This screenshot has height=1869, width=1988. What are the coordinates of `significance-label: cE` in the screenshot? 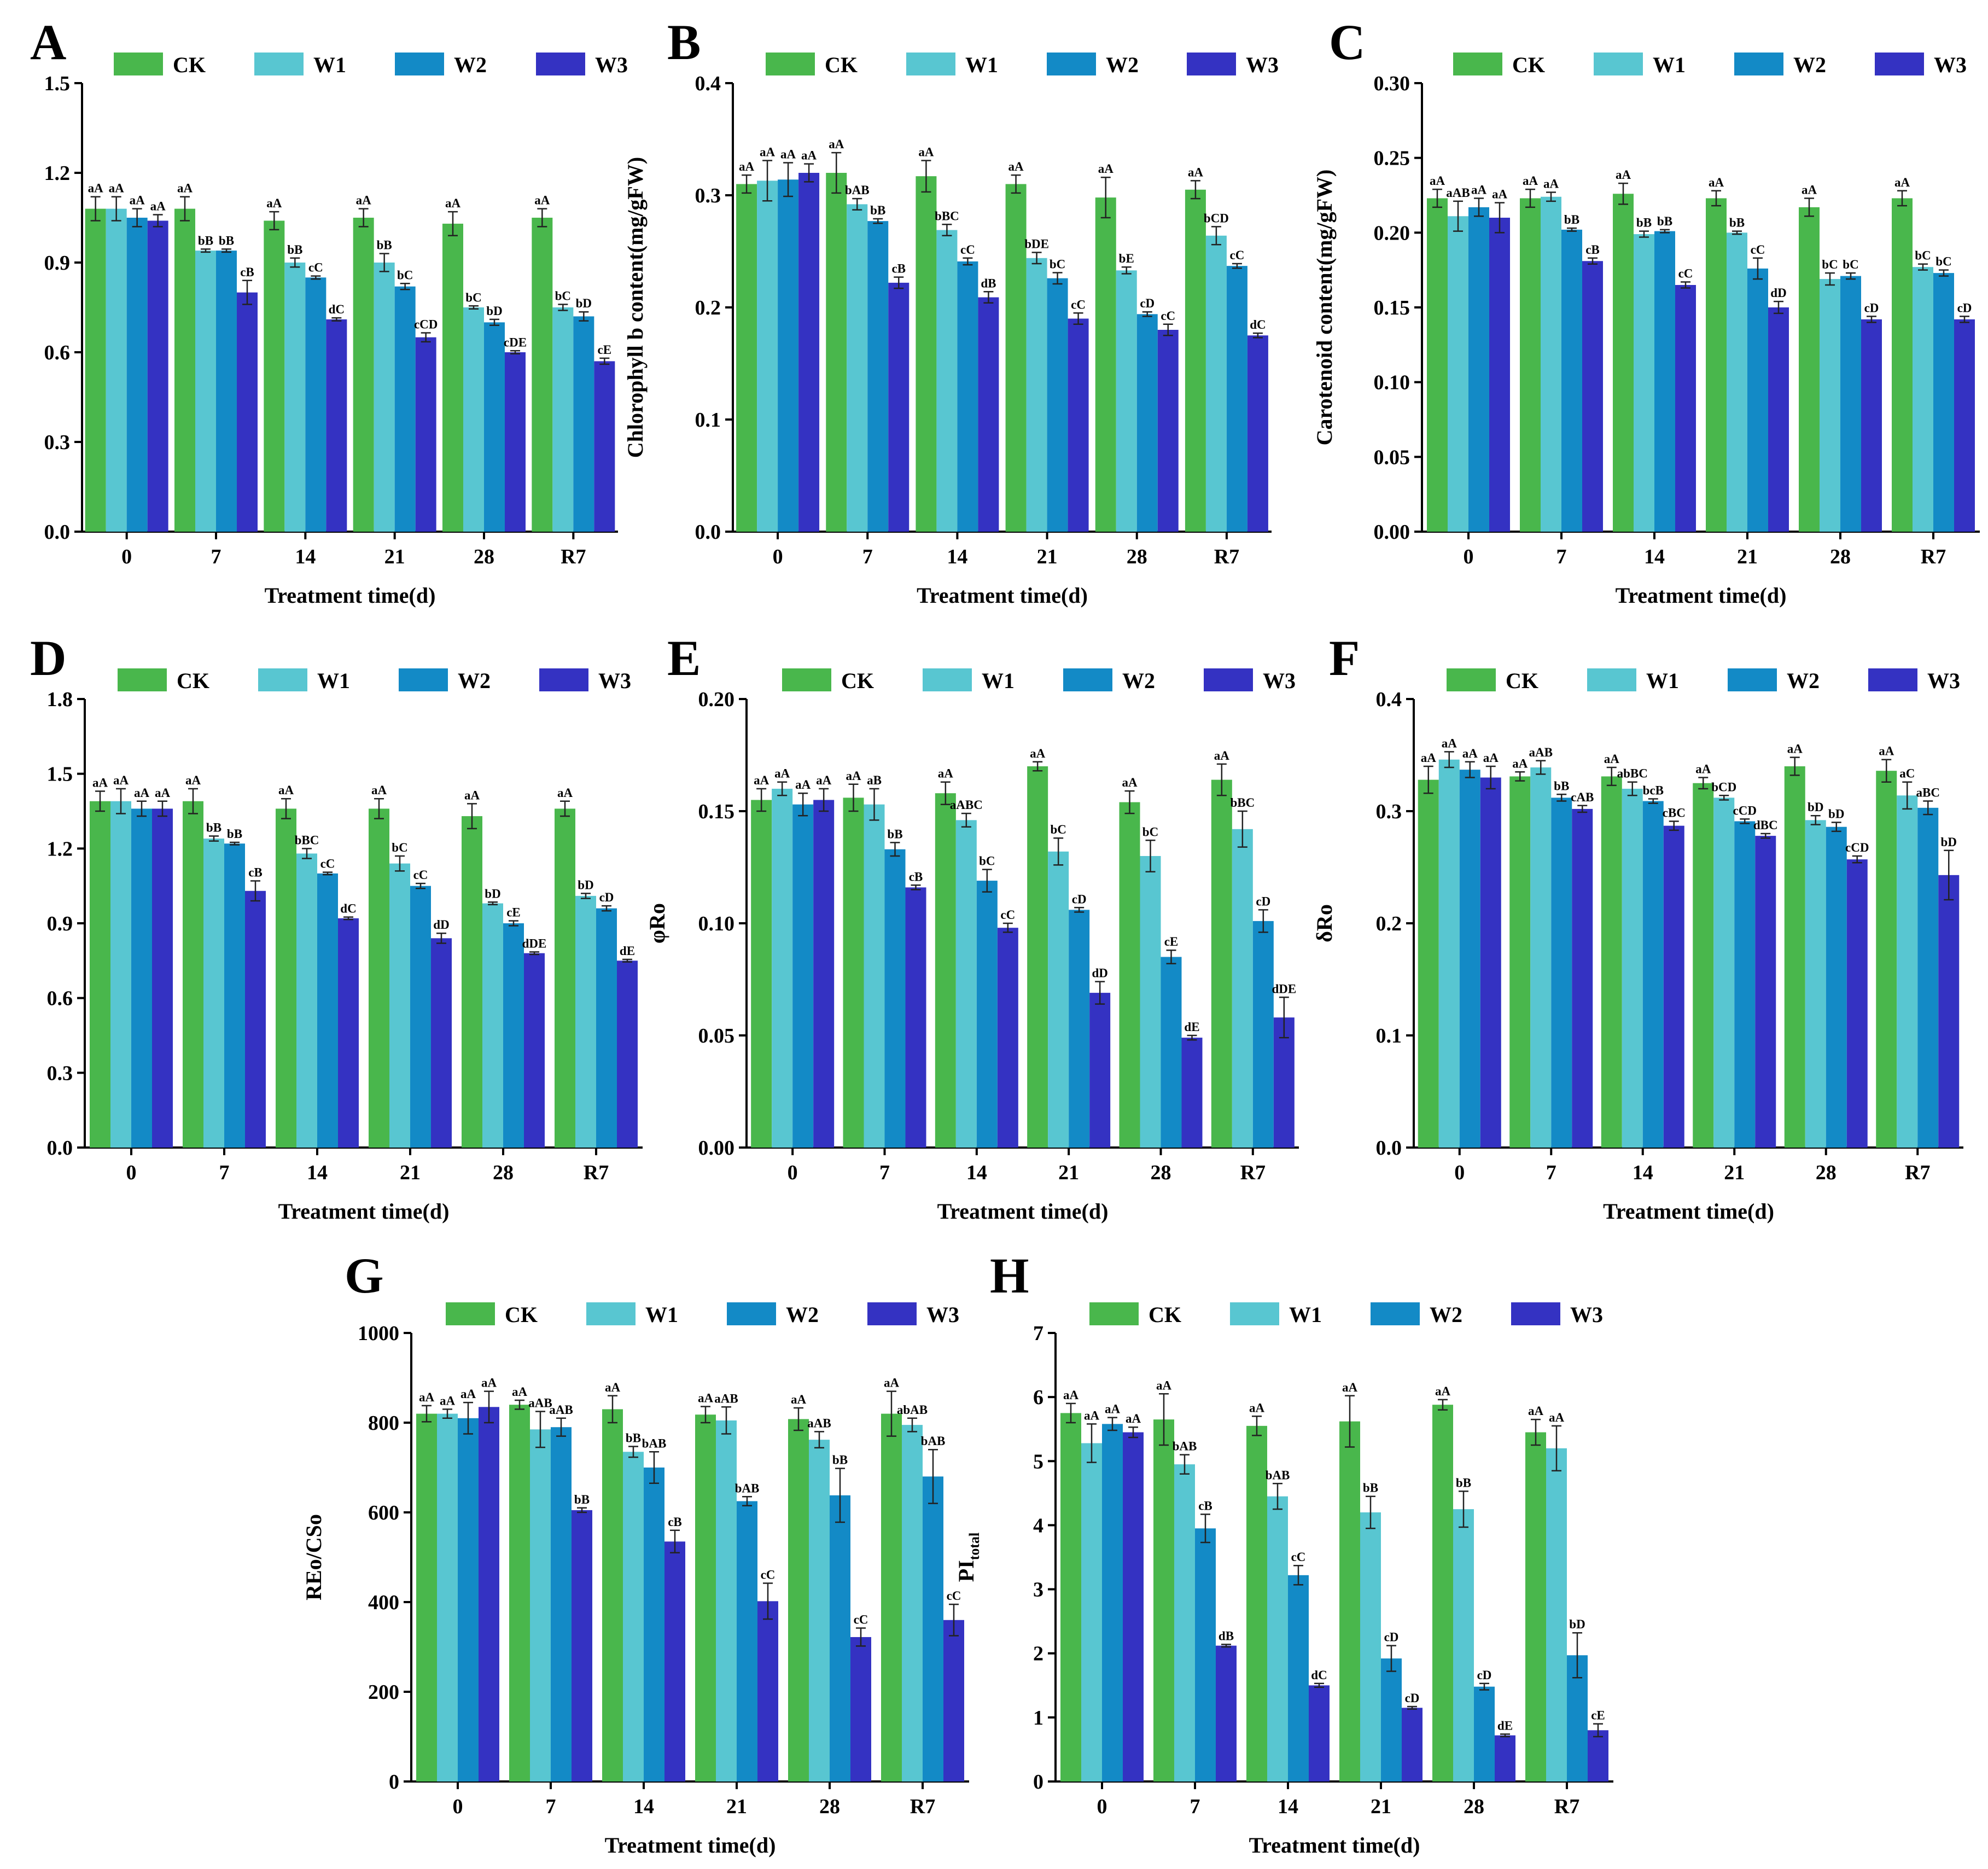 It's located at (513, 912).